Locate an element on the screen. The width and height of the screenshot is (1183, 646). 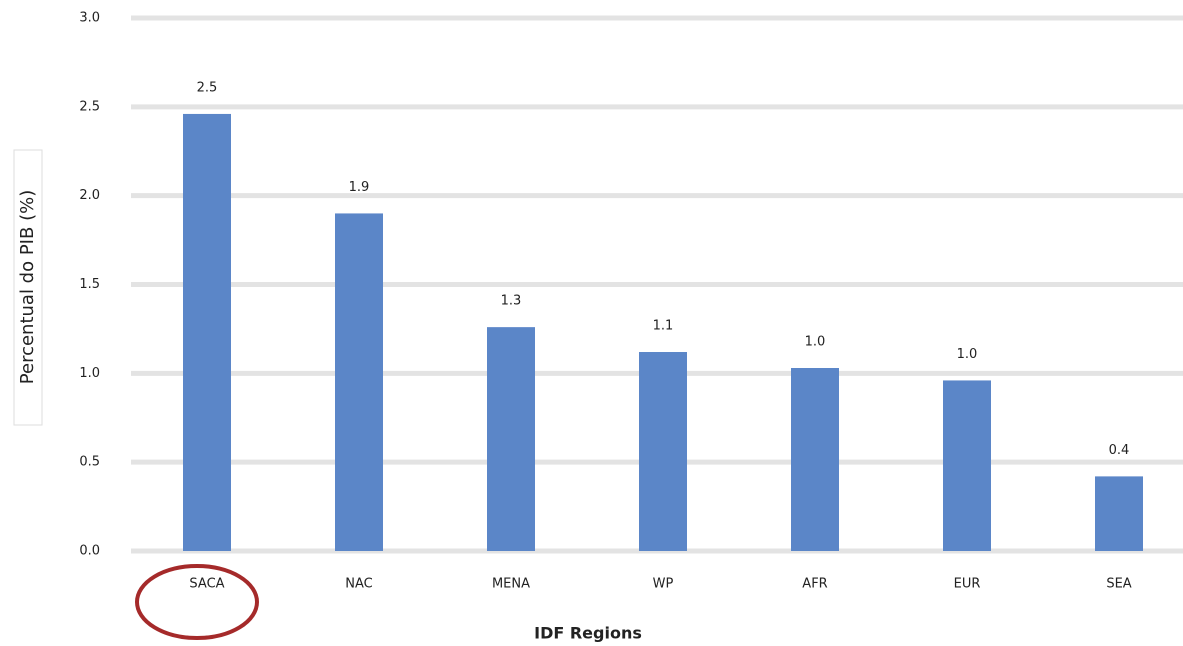
value-label: 0.4 is located at coordinates (1119, 450).